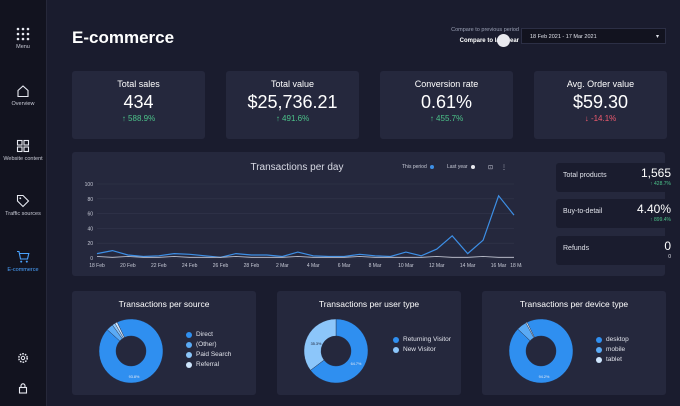 The width and height of the screenshot is (680, 406). What do you see at coordinates (23, 104) in the screenshot?
I see `sidebar-item-label: Overview` at bounding box center [23, 104].